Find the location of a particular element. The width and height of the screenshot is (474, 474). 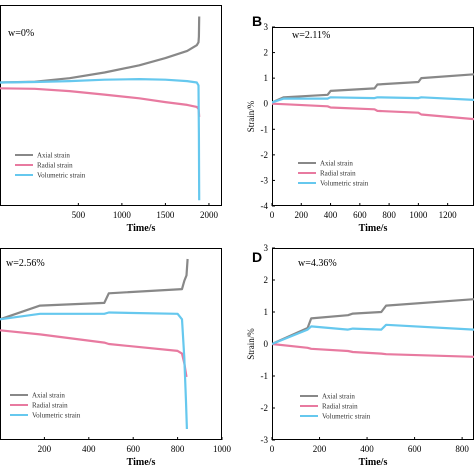

moisture-annotation: w=2.56% is located at coordinates (25, 263).